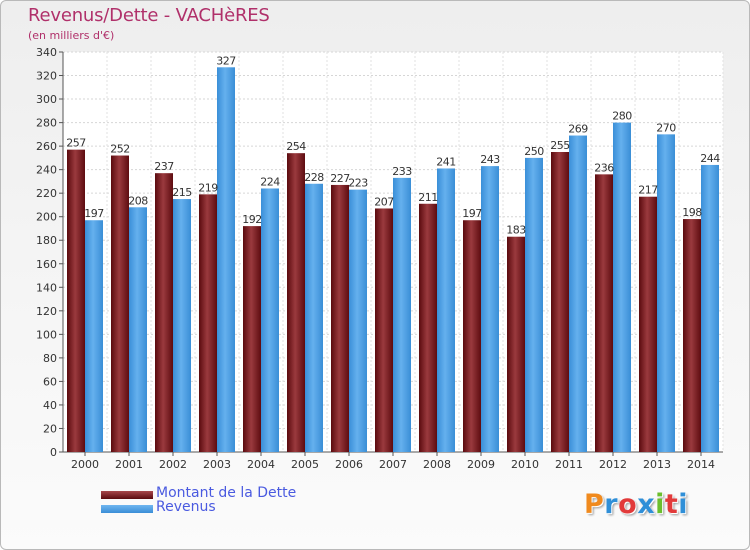 This screenshot has width=750, height=550. Describe the element at coordinates (358, 183) in the screenshot. I see `data-label-revenus: 223` at that location.